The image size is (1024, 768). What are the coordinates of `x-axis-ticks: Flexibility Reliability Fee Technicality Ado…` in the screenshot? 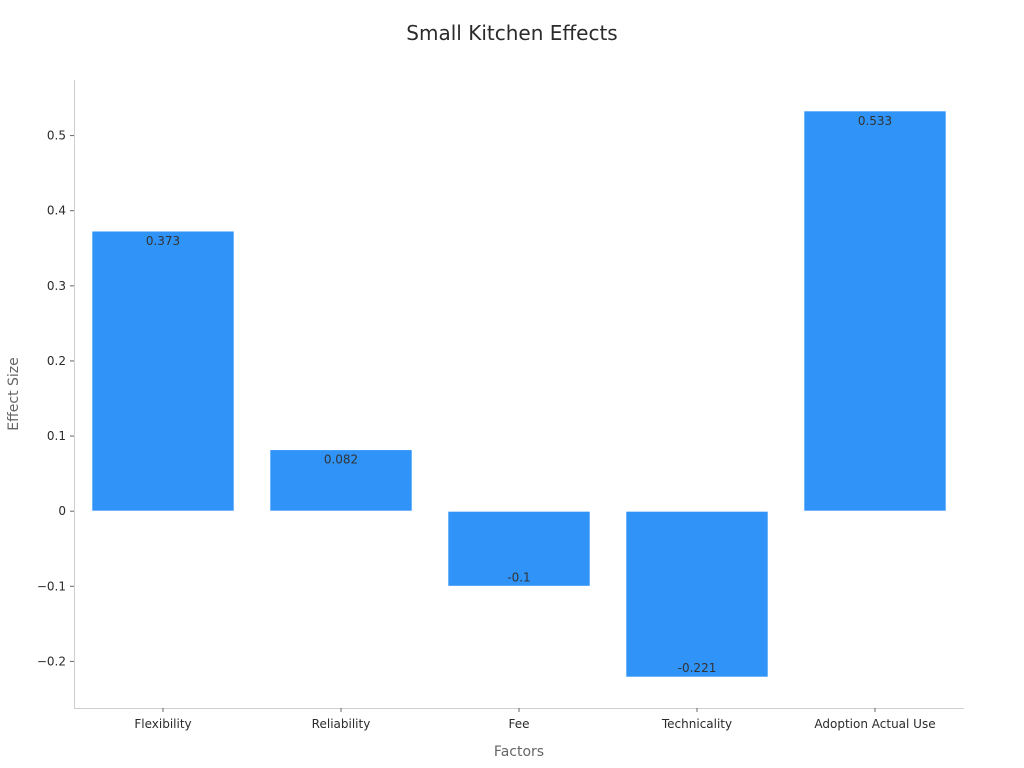 It's located at (535, 719).